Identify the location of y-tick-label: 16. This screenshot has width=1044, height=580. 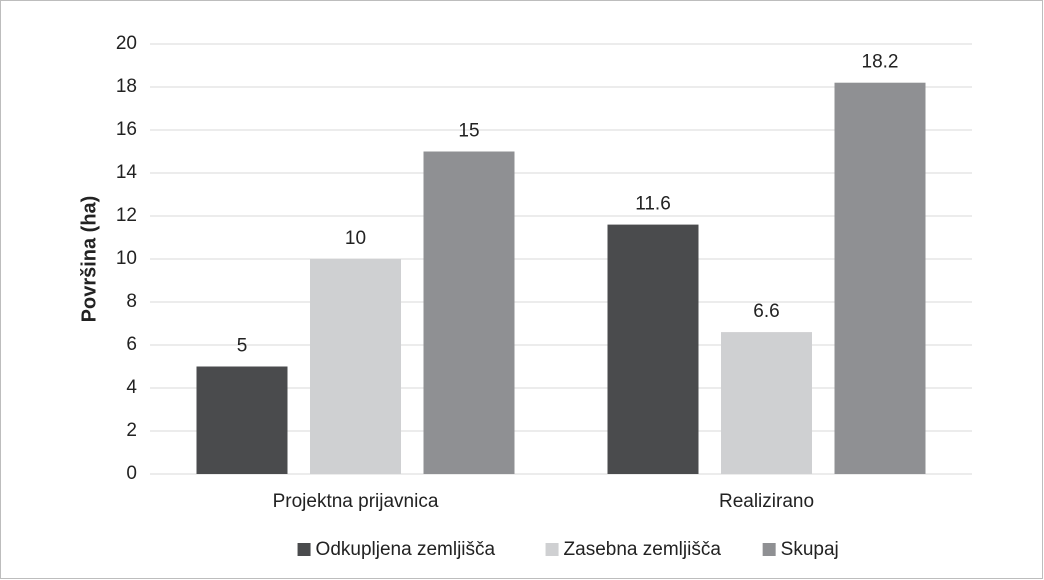
(126, 129).